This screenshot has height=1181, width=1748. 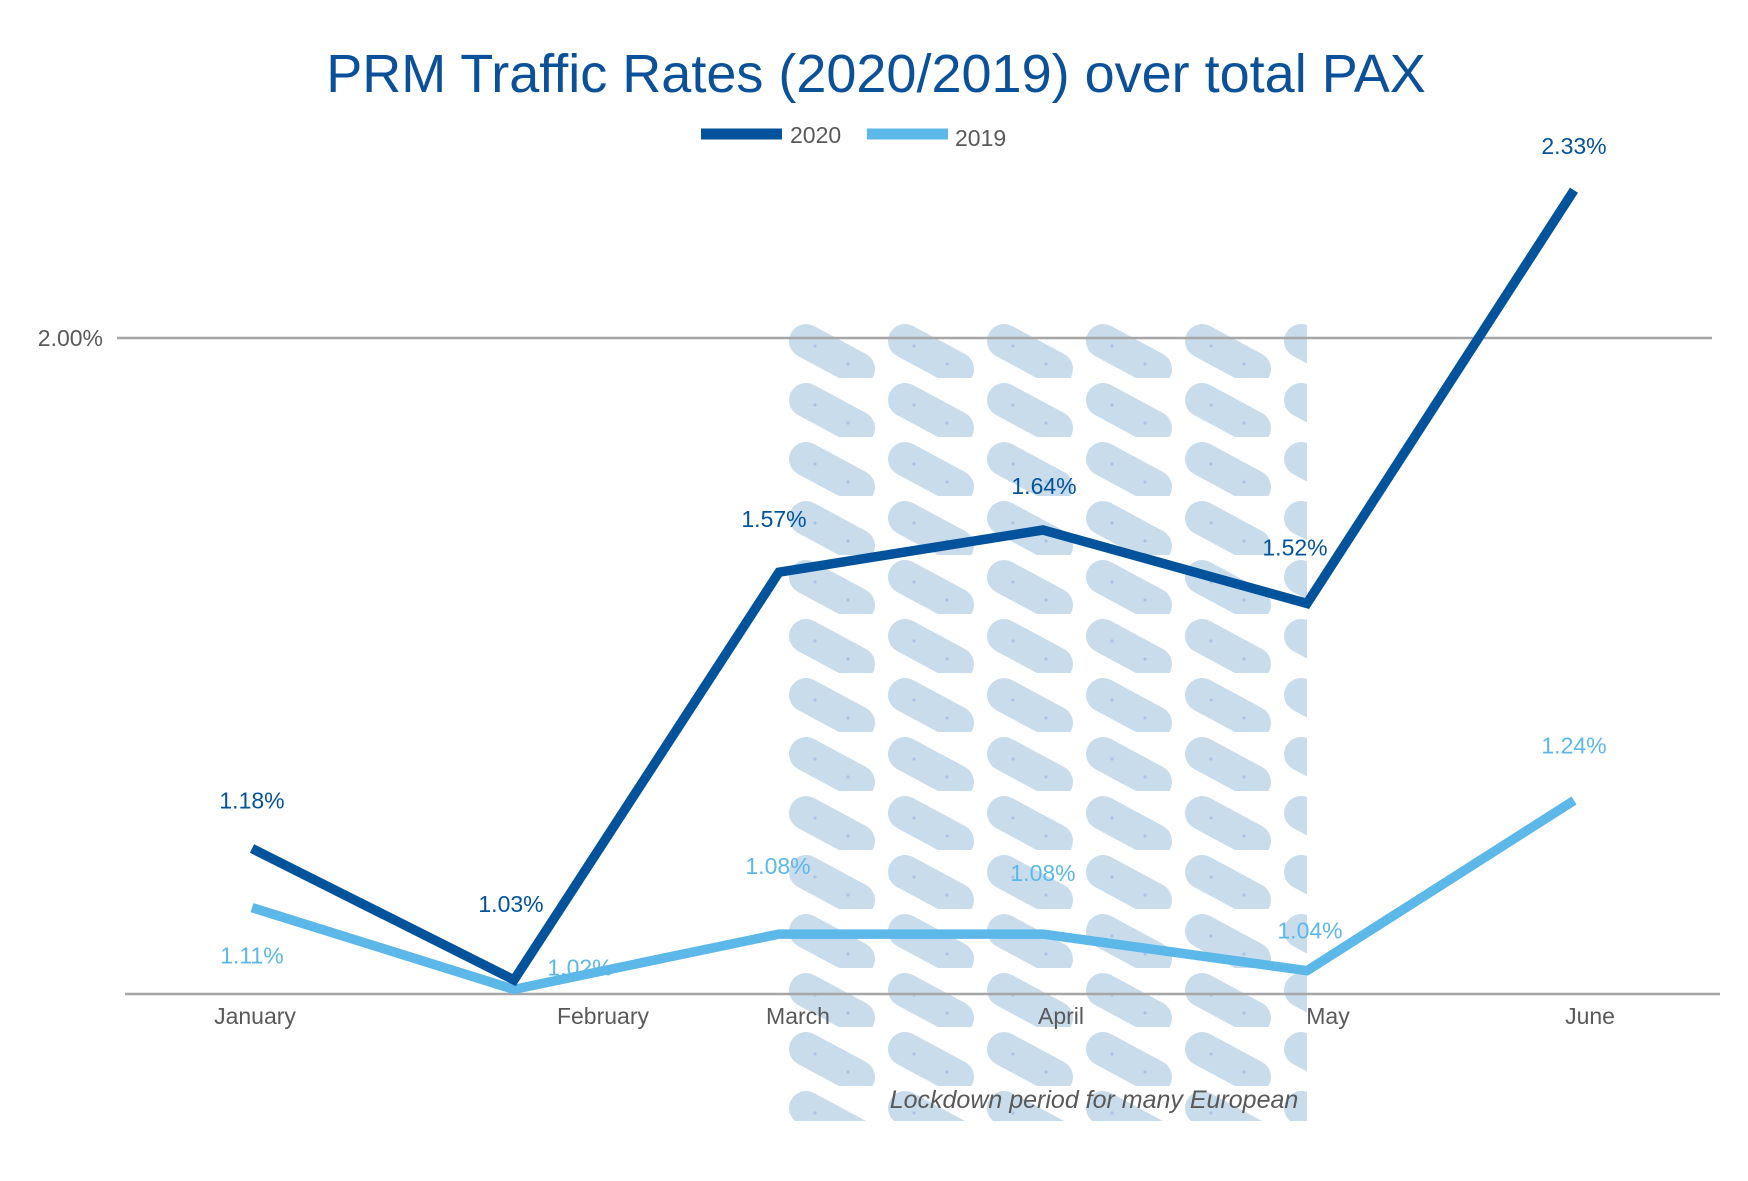 I want to click on data-label-2019-january: 1.11%, so click(x=252, y=956).